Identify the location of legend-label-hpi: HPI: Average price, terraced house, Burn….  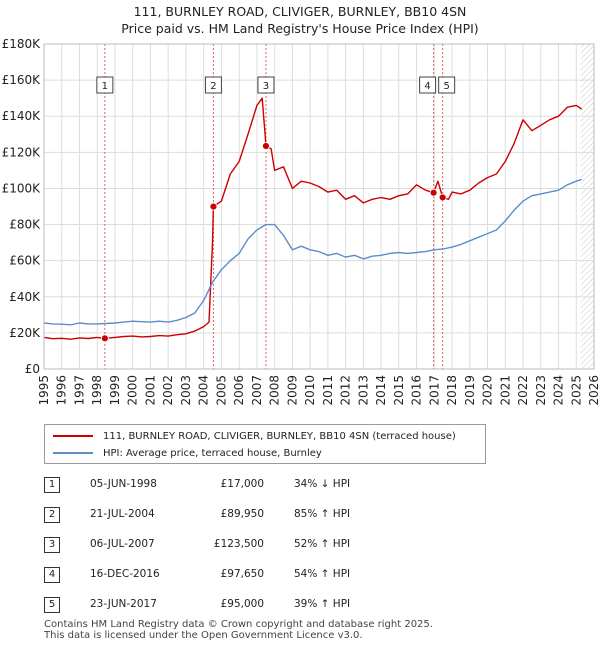
(212, 453).